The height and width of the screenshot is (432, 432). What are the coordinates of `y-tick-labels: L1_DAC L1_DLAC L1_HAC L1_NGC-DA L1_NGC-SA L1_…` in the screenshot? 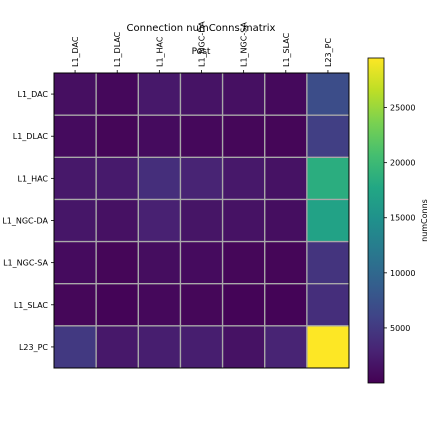 It's located at (28, 221).